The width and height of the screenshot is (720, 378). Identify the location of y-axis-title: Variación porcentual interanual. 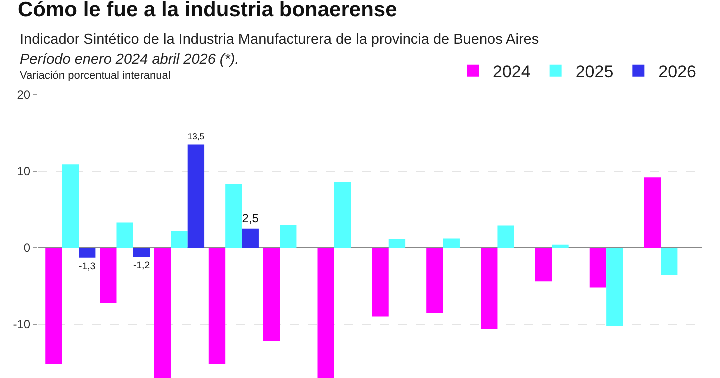
(95, 76).